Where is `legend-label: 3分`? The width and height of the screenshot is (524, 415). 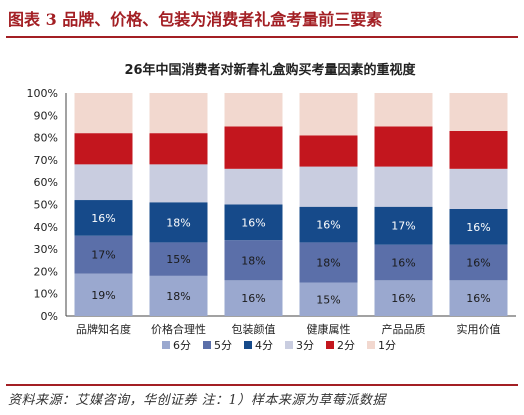 legend-label: 3分 is located at coordinates (305, 345).